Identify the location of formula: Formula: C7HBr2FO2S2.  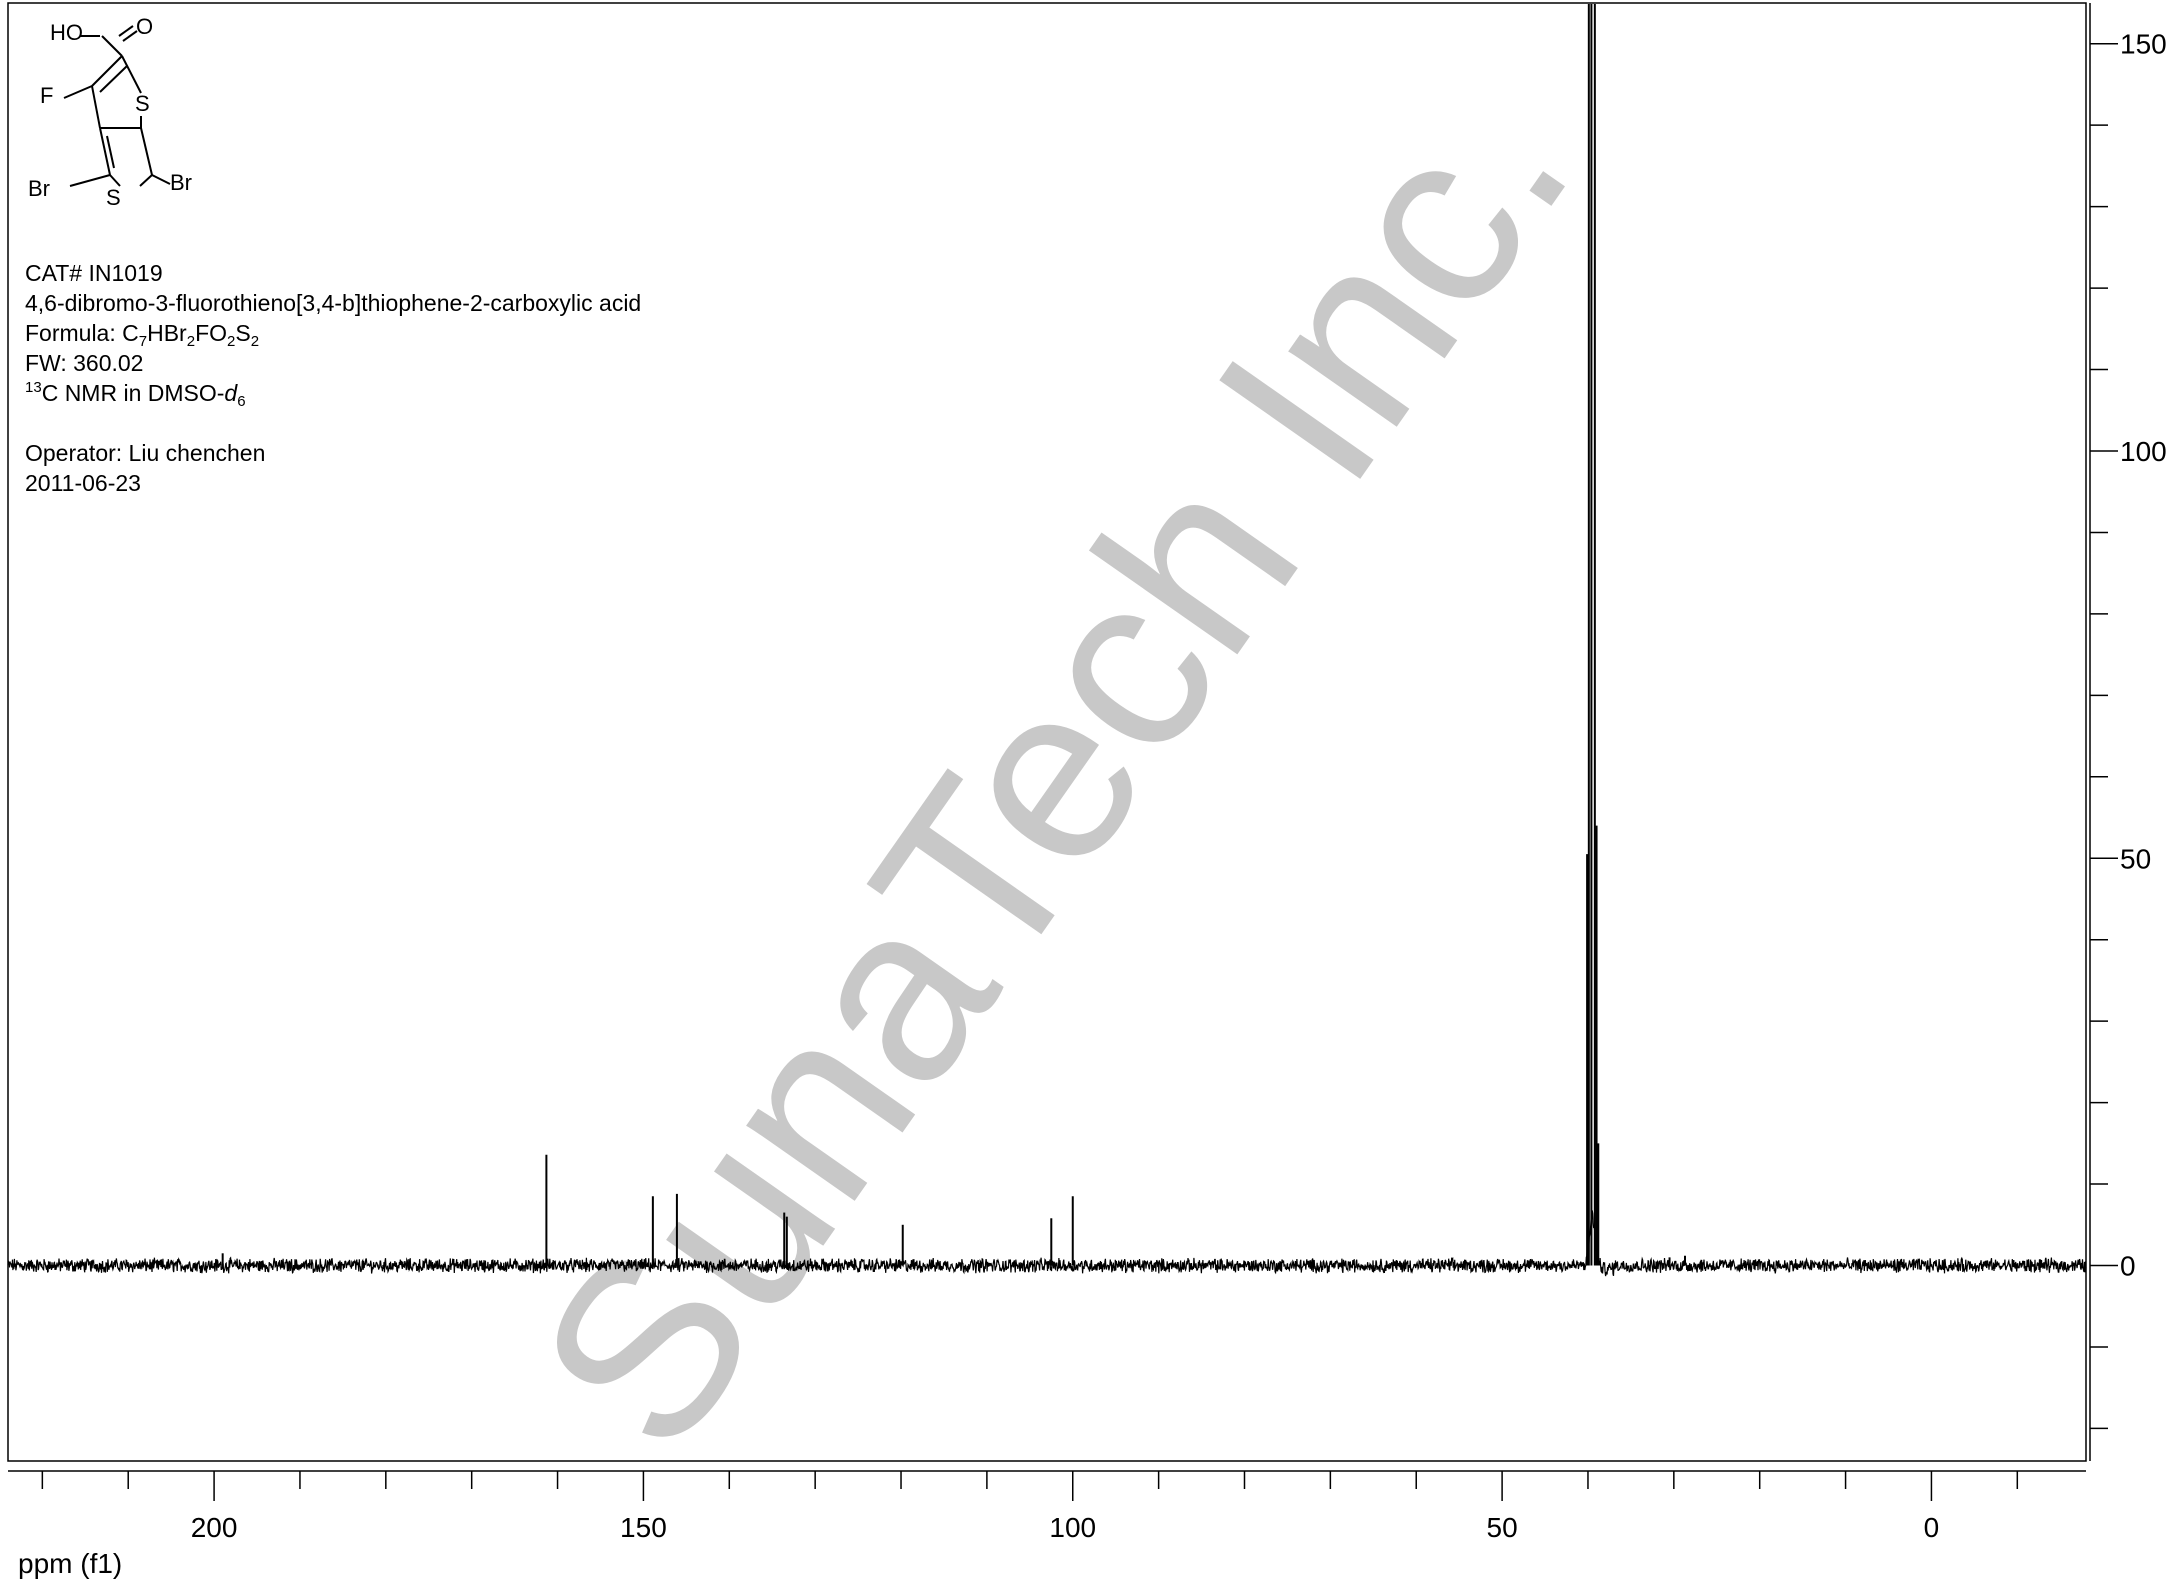
(142, 335).